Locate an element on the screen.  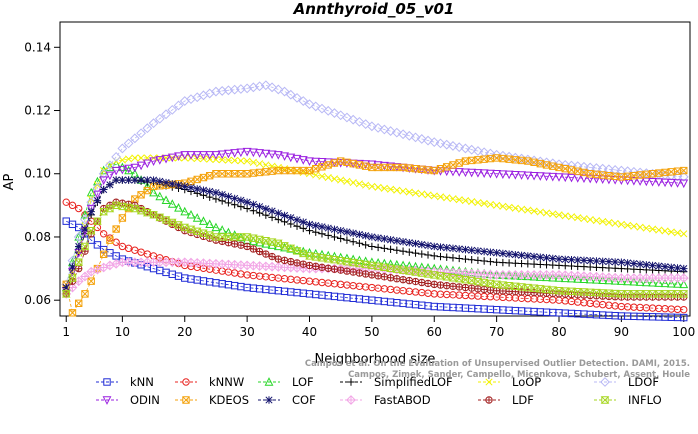
legend-marker-ldof is located at coordinates (605, 382).